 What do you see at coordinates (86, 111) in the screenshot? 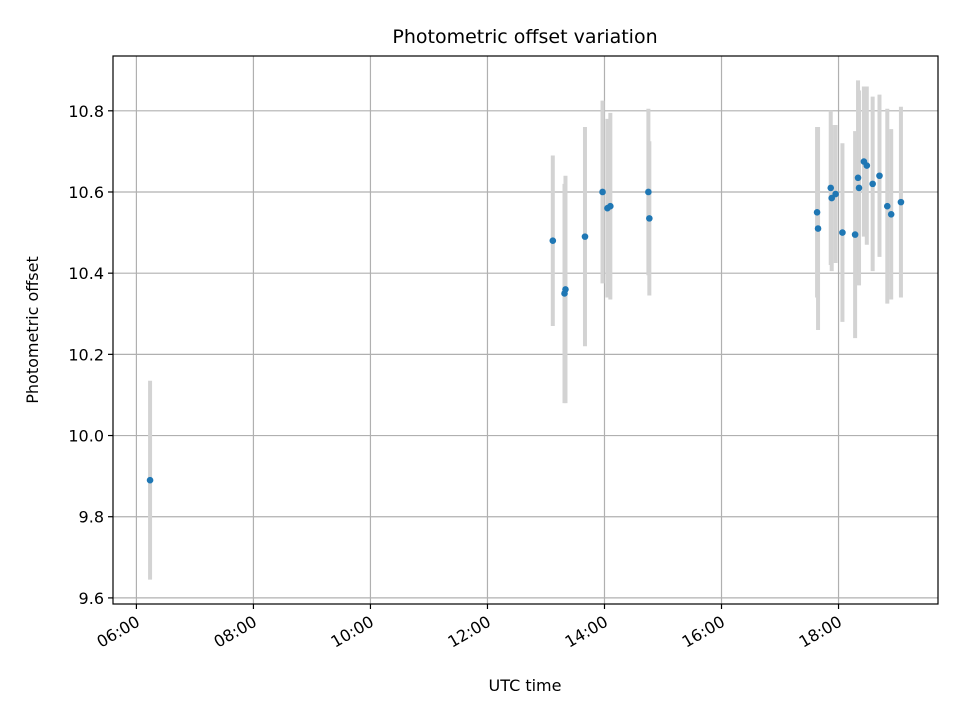
I see `y-tick-label: 10.8` at bounding box center [86, 111].